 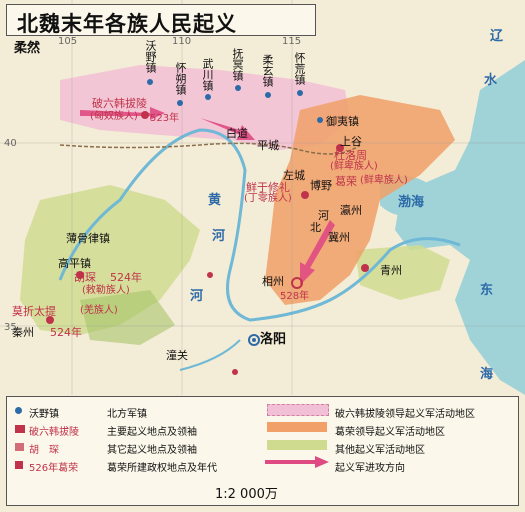 What do you see at coordinates (162, 468) in the screenshot?
I see `legend-gerong-desc: 葛荣所建政权地点及年代` at bounding box center [162, 468].